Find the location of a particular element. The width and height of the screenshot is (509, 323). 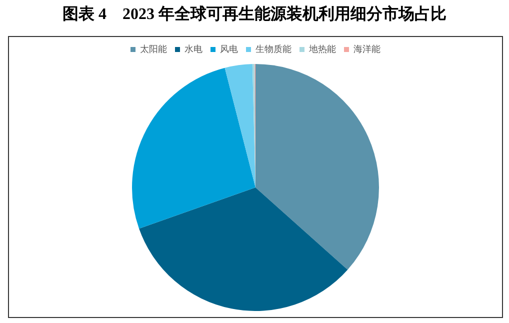

legend-label: 风电 is located at coordinates (229, 49).